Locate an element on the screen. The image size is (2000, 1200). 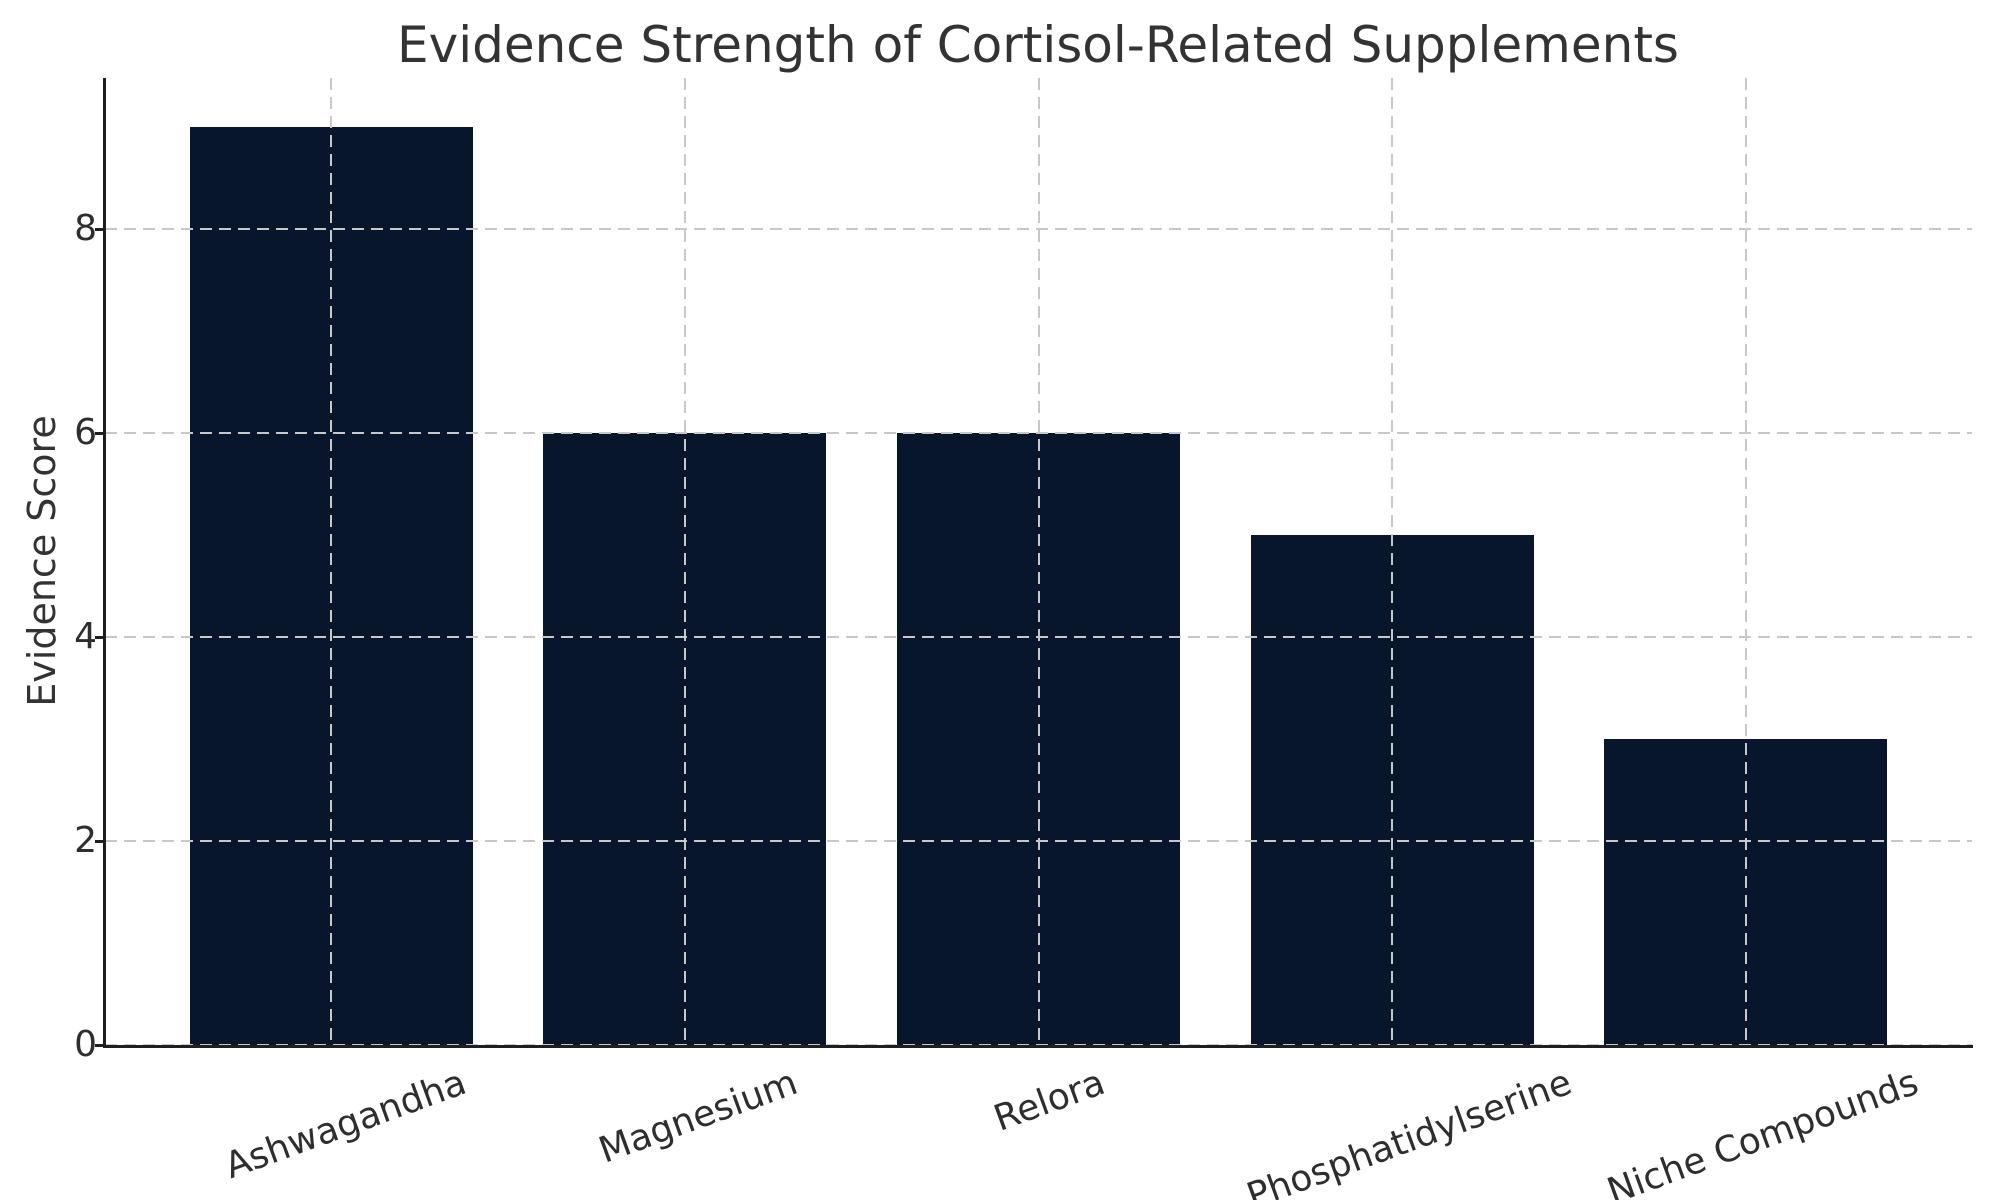
y-tick-label: 6 is located at coordinates (85, 432).